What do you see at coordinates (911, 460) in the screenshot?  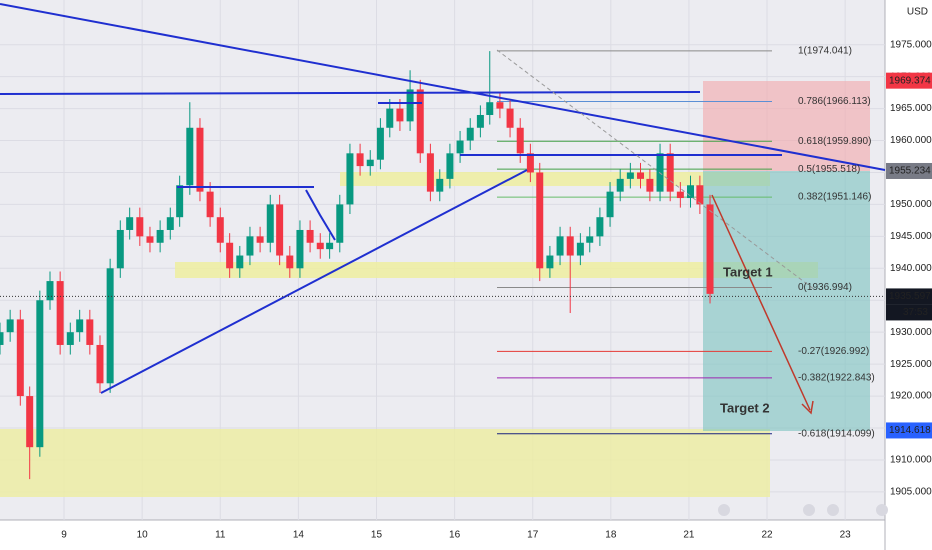 I see `y-tick-label: 1910.000` at bounding box center [911, 460].